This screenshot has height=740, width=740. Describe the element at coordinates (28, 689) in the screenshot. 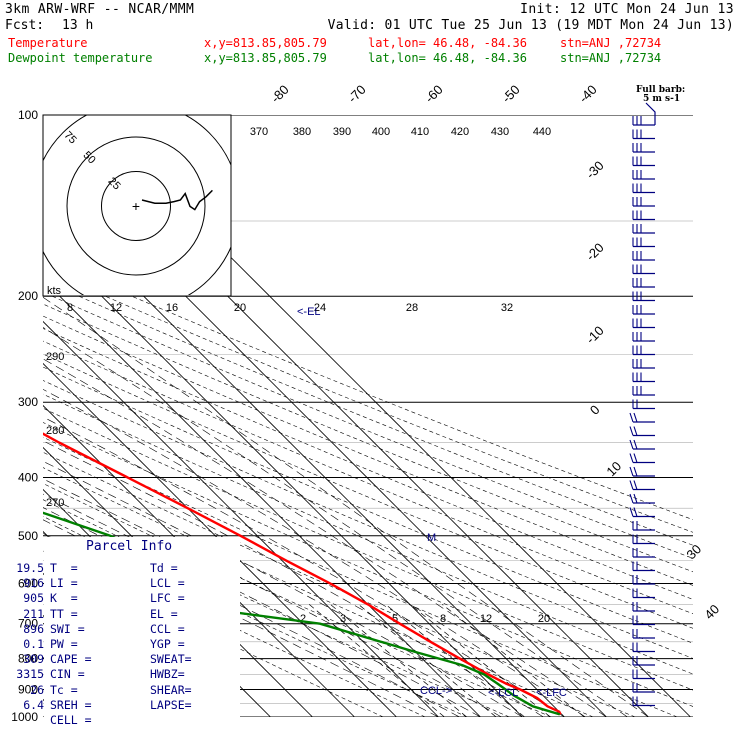

I see `pressure-tick-label: 900` at that location.